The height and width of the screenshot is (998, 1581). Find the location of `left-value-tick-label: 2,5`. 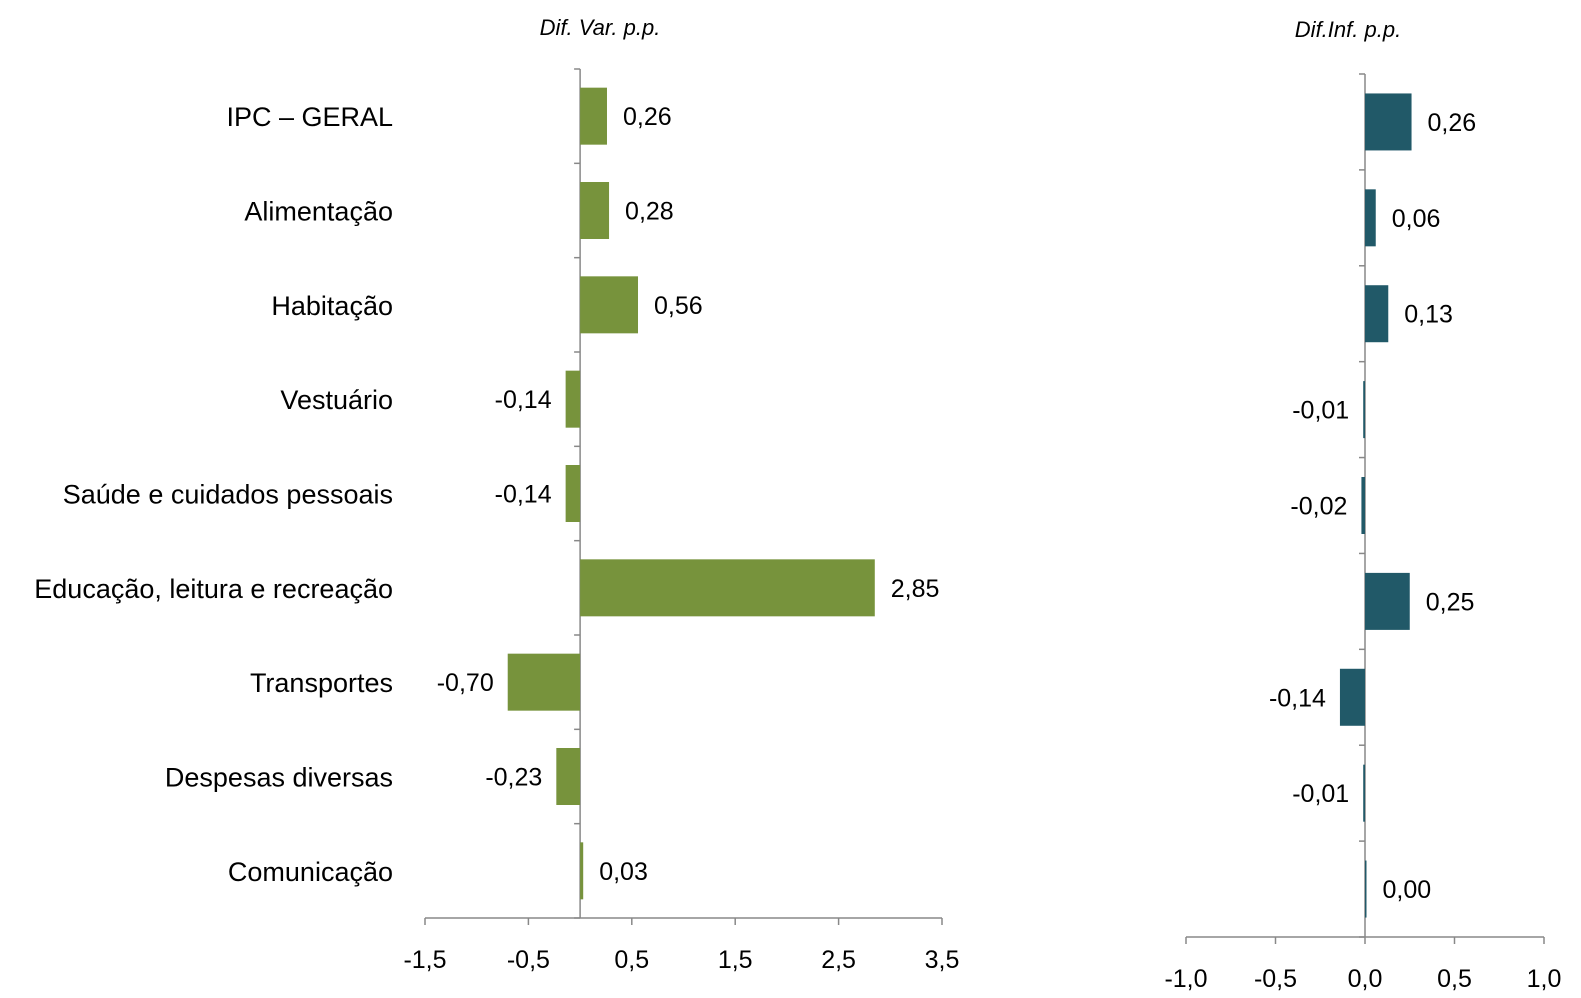

left-value-tick-label: 2,5 is located at coordinates (838, 960).